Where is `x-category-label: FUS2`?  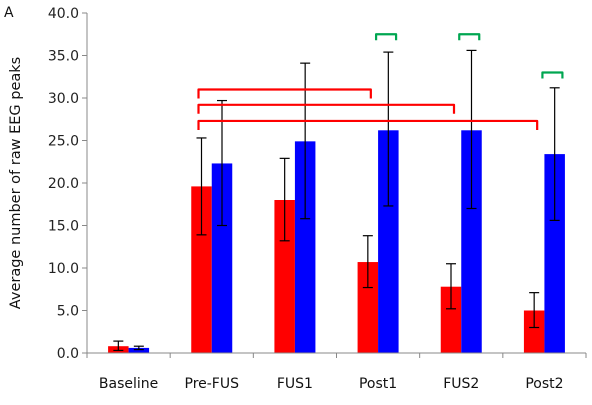 x-category-label: FUS2 is located at coordinates (461, 384).